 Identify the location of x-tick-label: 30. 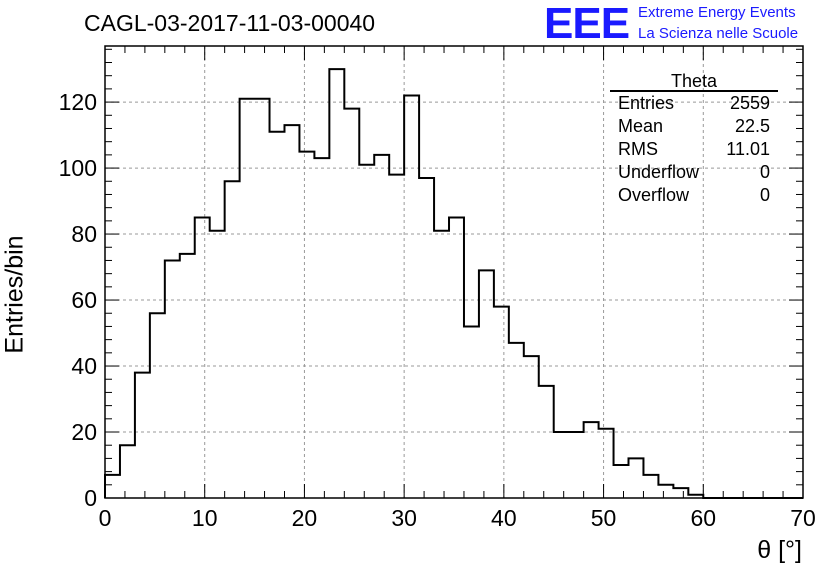
(404, 518).